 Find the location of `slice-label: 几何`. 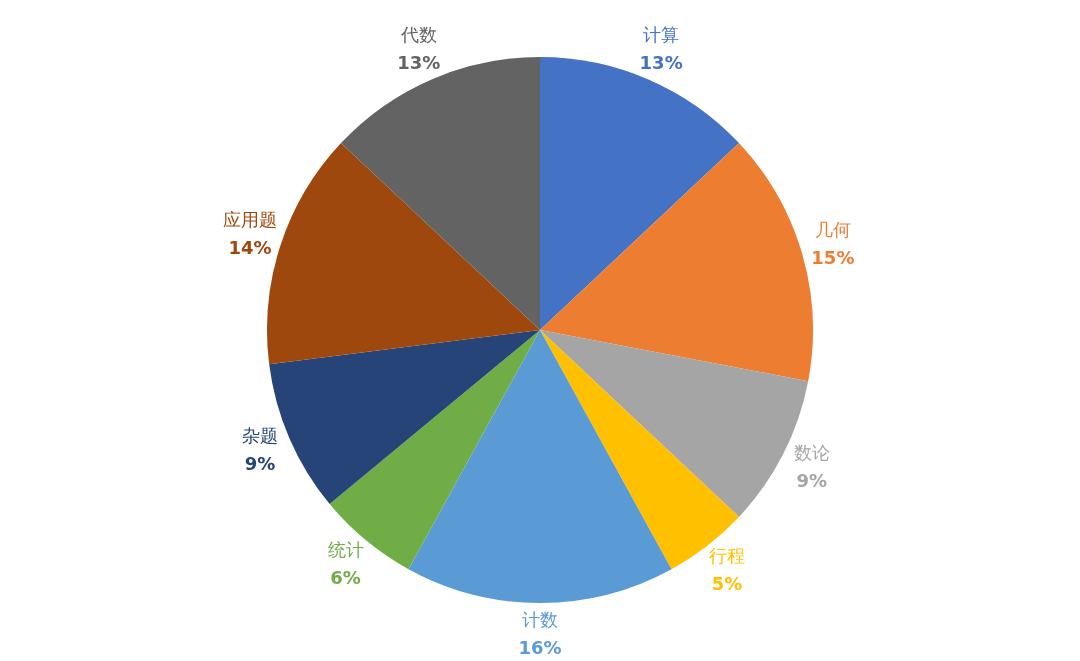

slice-label: 几何 is located at coordinates (832, 229).